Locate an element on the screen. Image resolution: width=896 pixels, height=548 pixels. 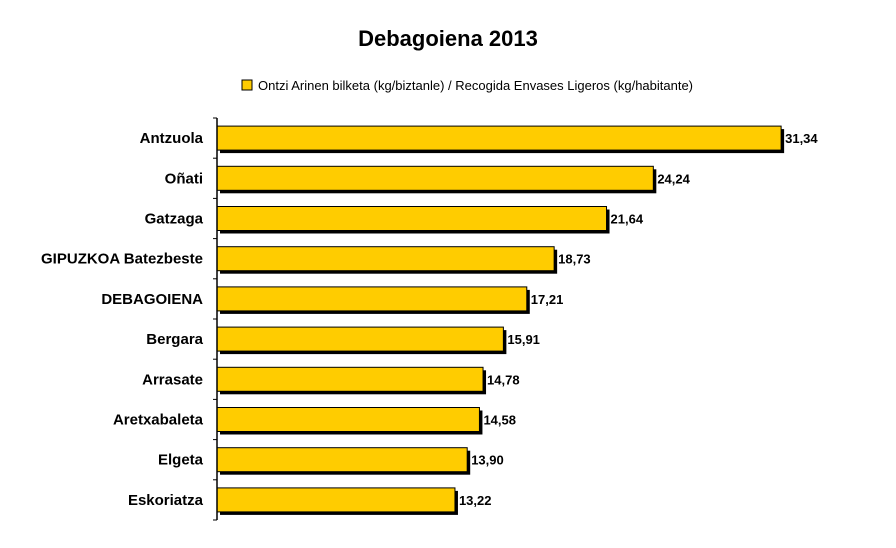
data-label: 31,34 is located at coordinates (801, 138).